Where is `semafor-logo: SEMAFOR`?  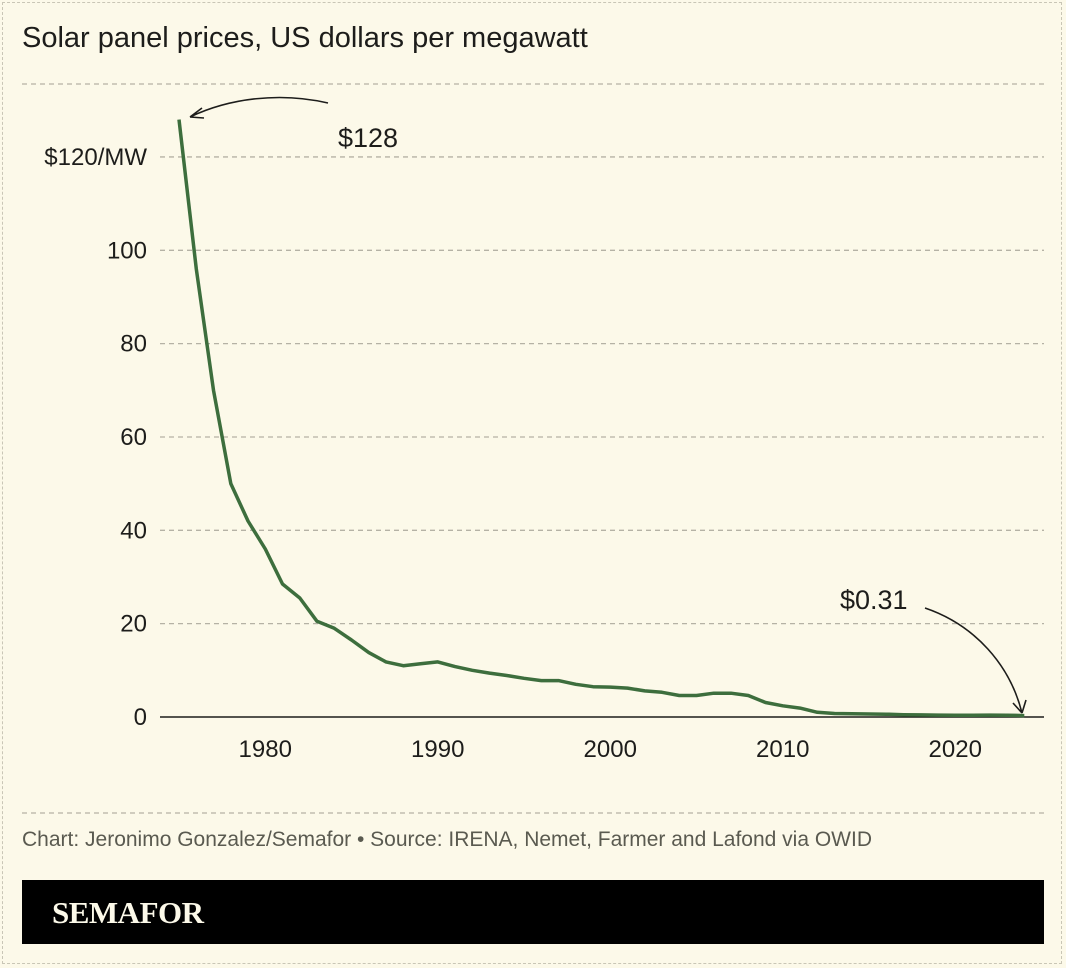 semafor-logo: SEMAFOR is located at coordinates (128, 912).